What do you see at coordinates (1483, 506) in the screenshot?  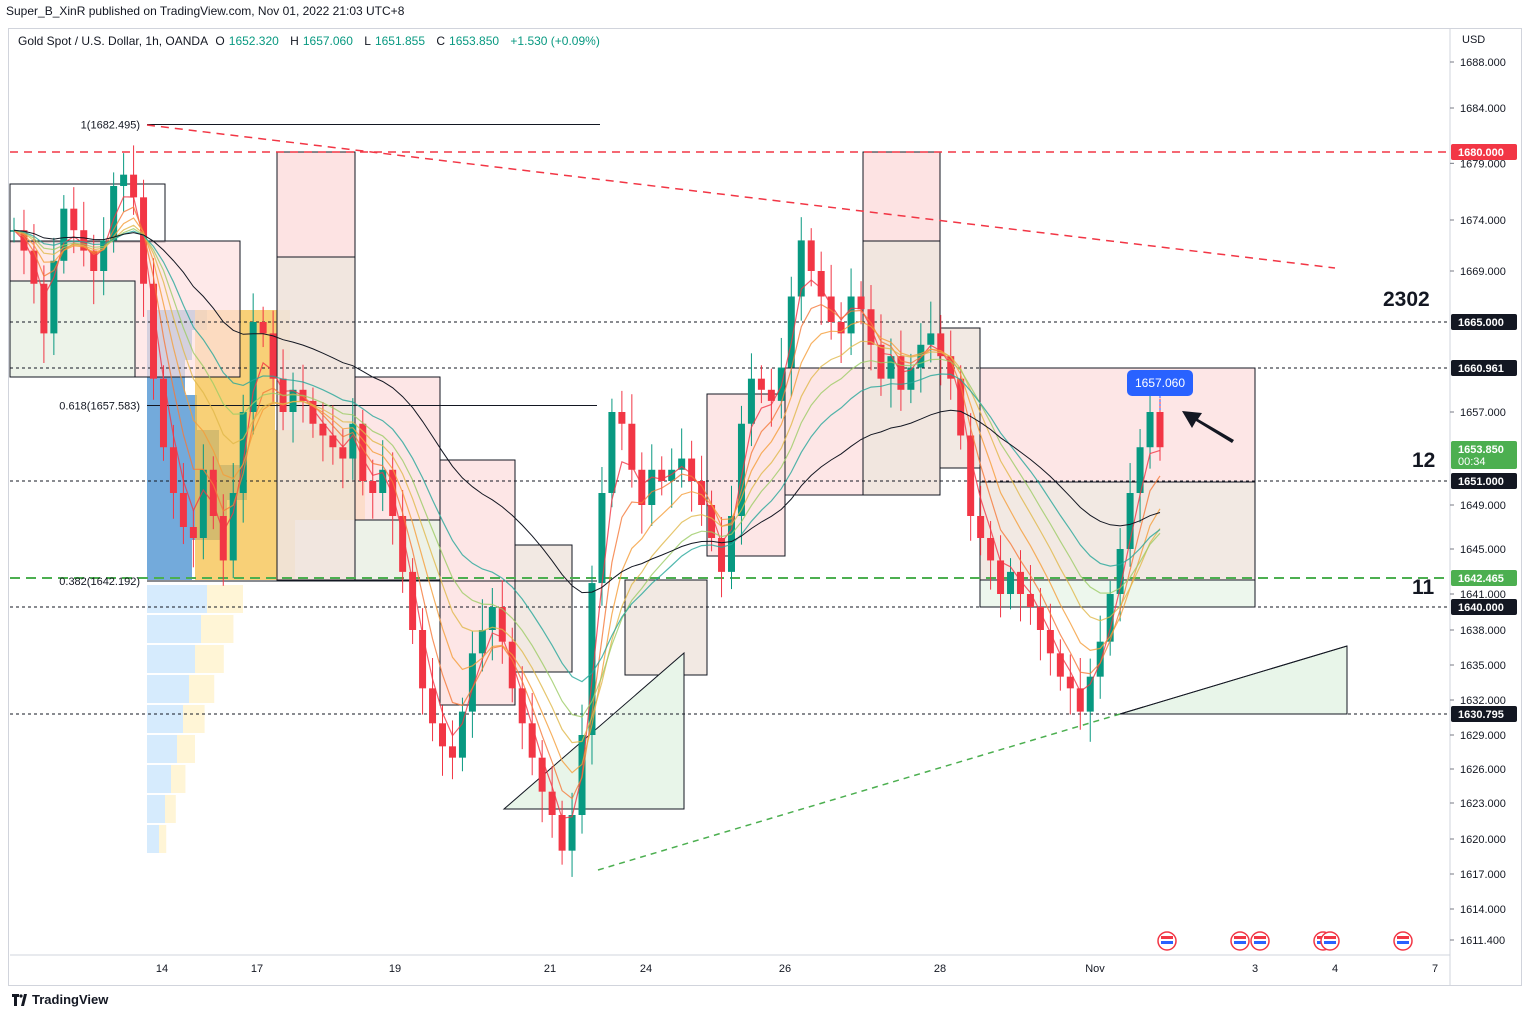 I see `y-axis-tick-label: 1649.000` at bounding box center [1483, 506].